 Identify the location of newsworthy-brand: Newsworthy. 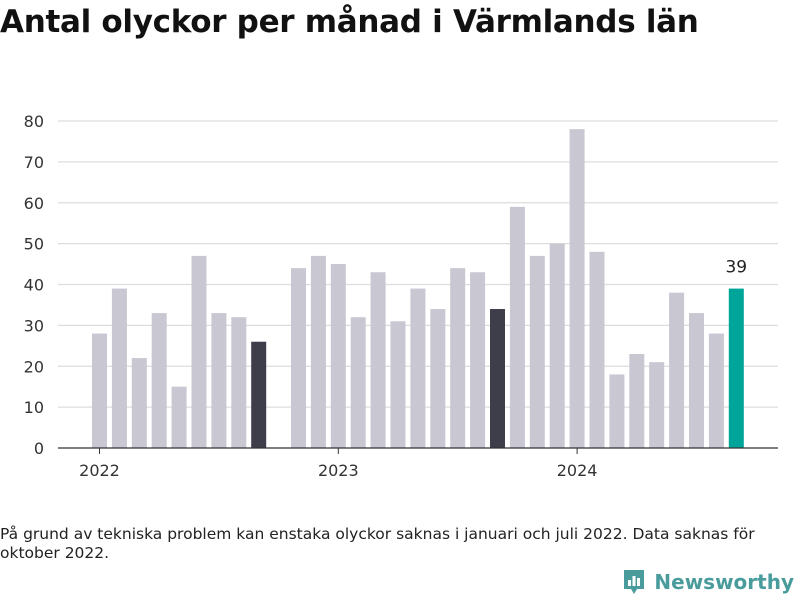
(708, 582).